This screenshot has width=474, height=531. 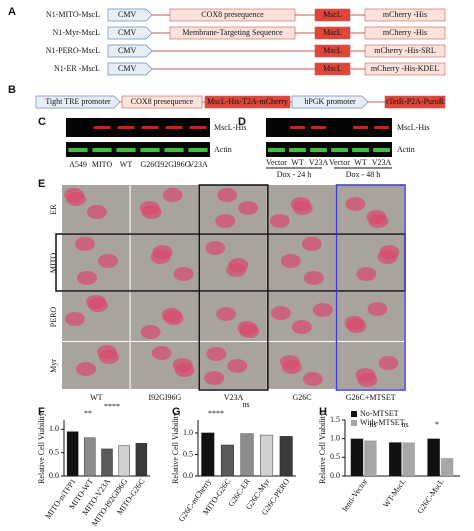 What do you see at coordinates (379, 413) in the screenshot?
I see `legend-label: No-MTSET` at bounding box center [379, 413].